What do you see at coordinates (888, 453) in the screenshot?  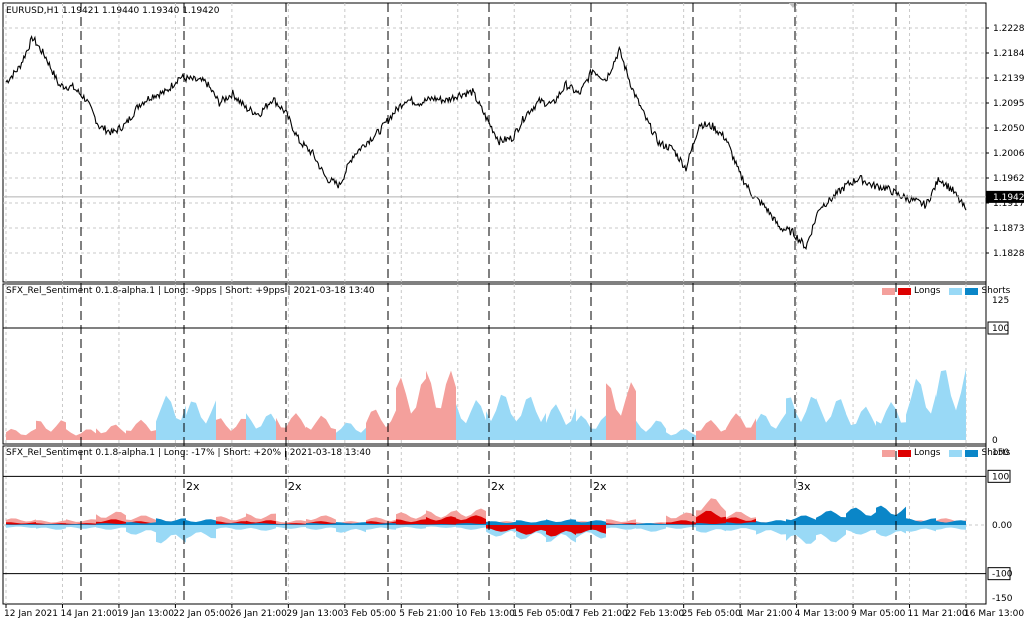 I see `longs-light-swatch` at bounding box center [888, 453].